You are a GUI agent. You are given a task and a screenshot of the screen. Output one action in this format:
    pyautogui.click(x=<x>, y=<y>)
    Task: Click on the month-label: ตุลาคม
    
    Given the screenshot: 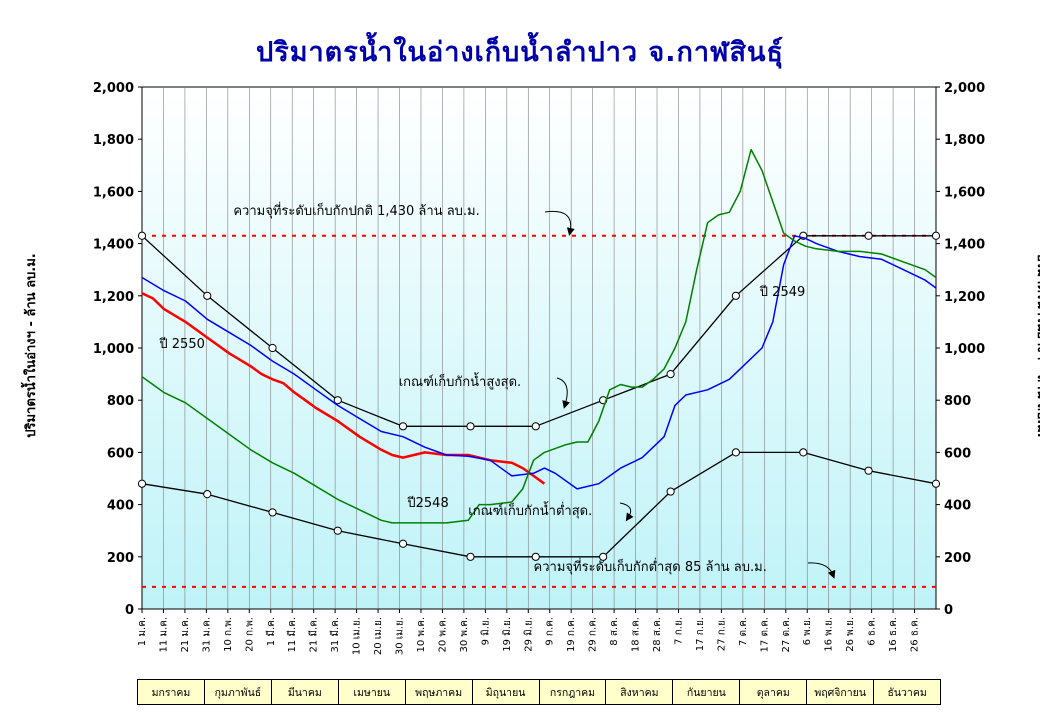 What is the action you would take?
    pyautogui.click(x=774, y=692)
    